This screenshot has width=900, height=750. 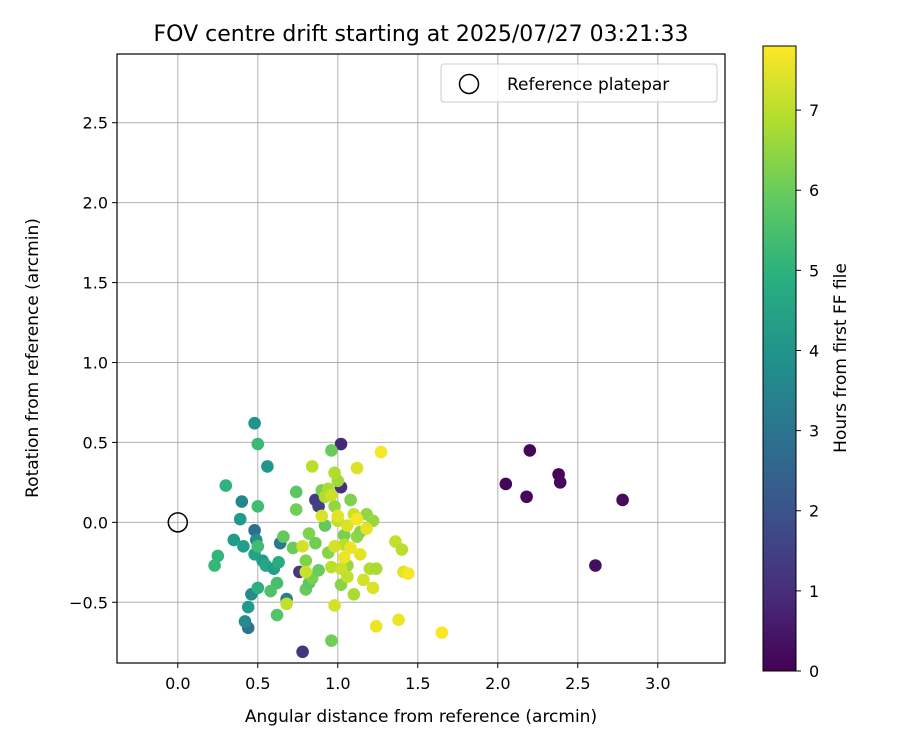 I want to click on colorbar-tick-label: 0, so click(x=814, y=671).